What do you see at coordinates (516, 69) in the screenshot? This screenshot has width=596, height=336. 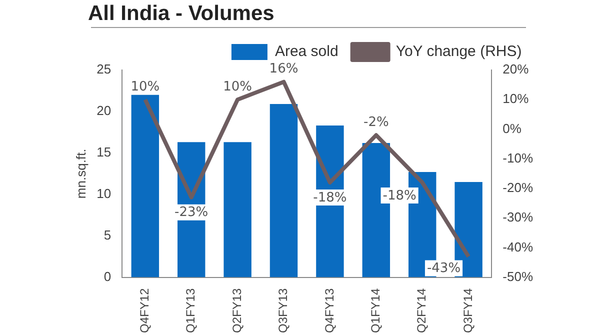 I see `y2-tick-label: 20%` at bounding box center [516, 69].